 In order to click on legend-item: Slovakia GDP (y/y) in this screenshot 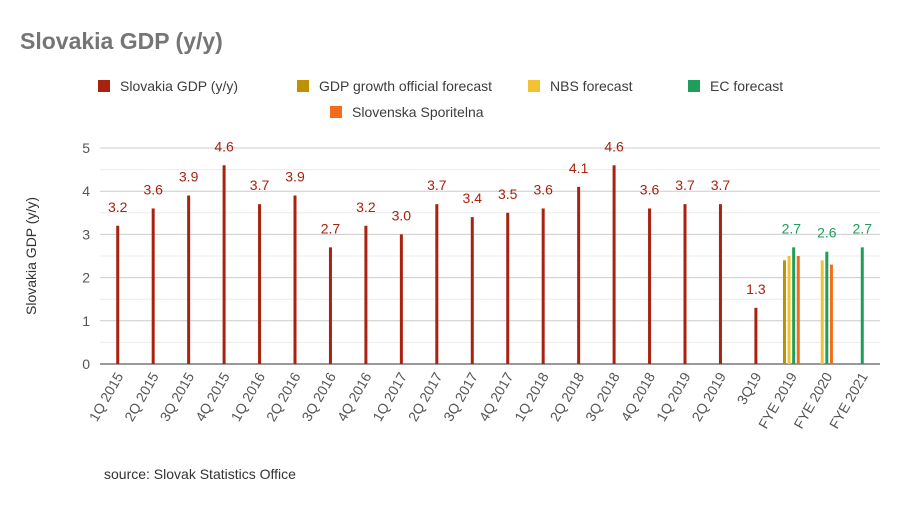, I will do `click(168, 86)`.